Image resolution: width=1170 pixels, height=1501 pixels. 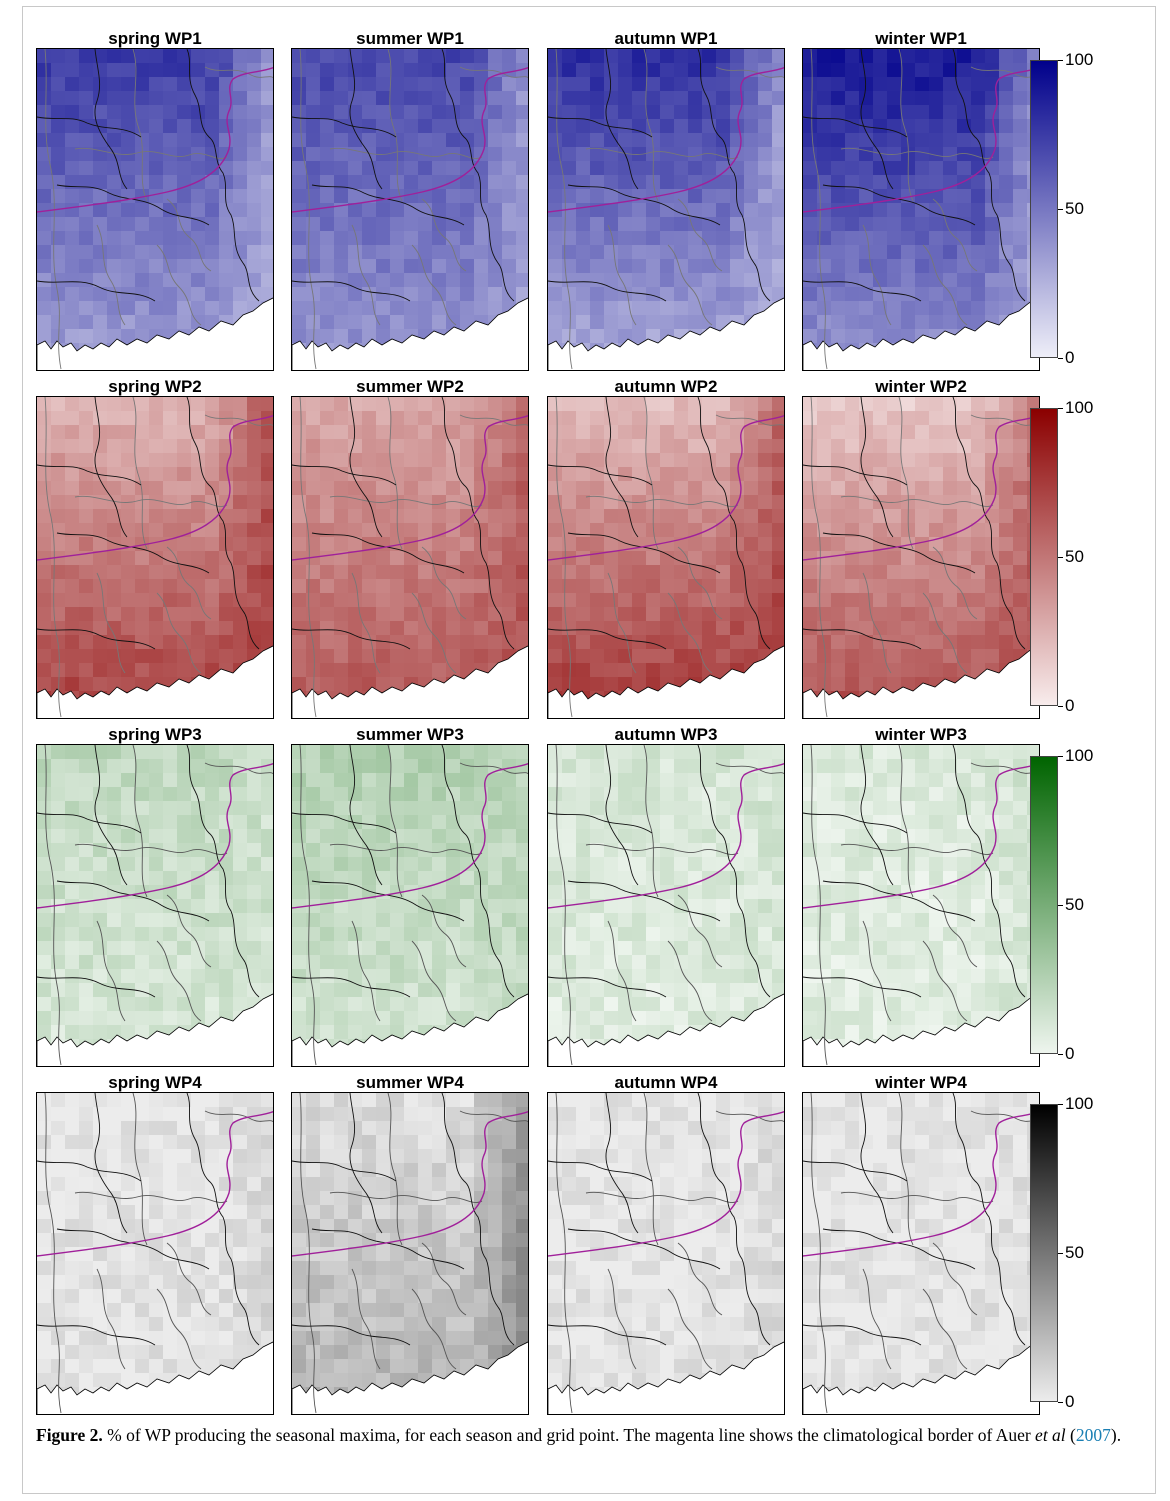 I want to click on map-field, so click(x=410, y=557).